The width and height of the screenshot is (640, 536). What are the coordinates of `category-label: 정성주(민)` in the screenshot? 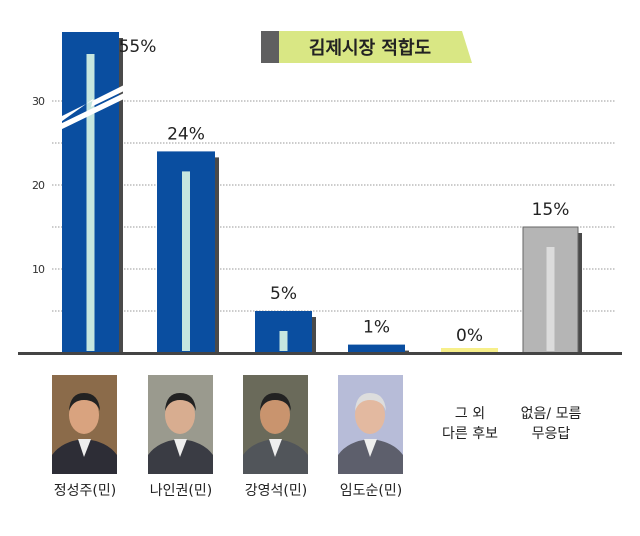 It's located at (85, 491).